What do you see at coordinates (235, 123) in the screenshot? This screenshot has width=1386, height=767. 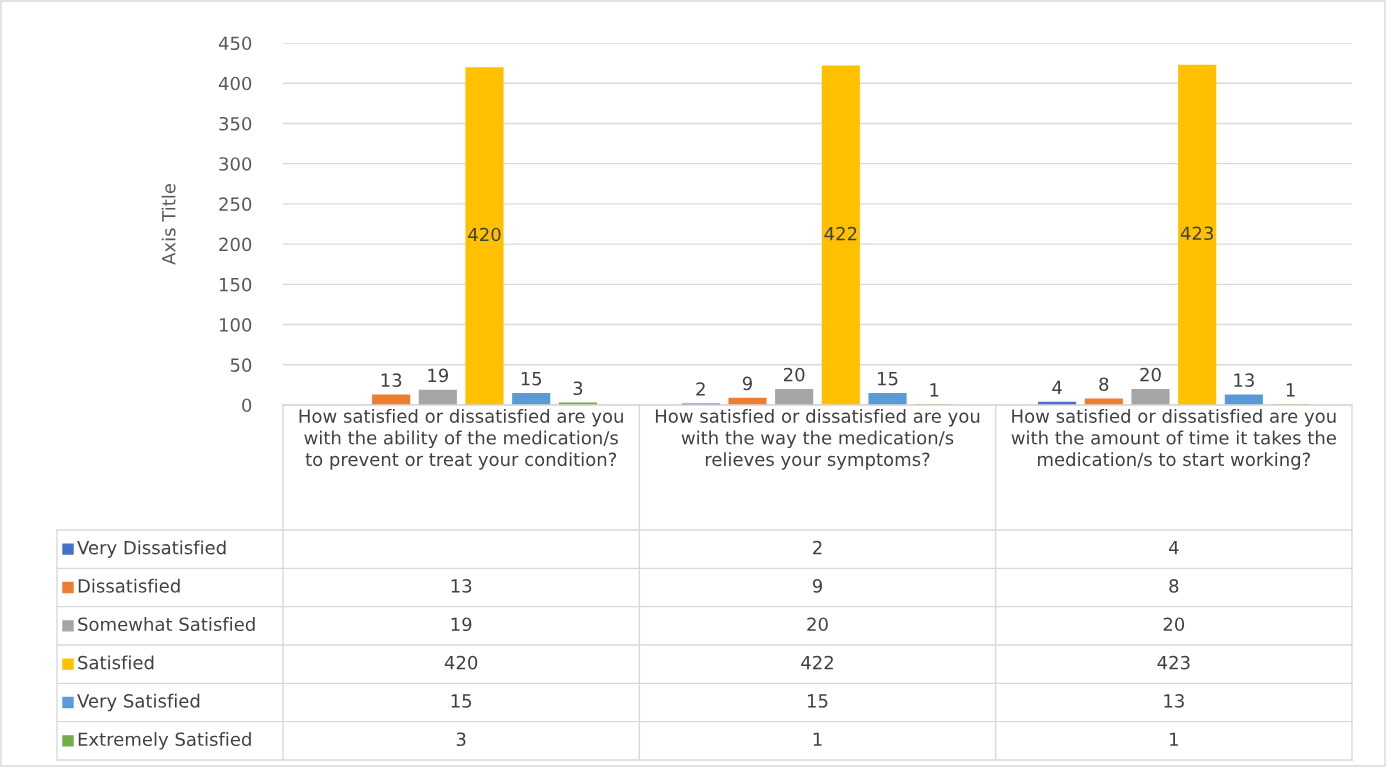 I see `y-tick-label: 350` at bounding box center [235, 123].